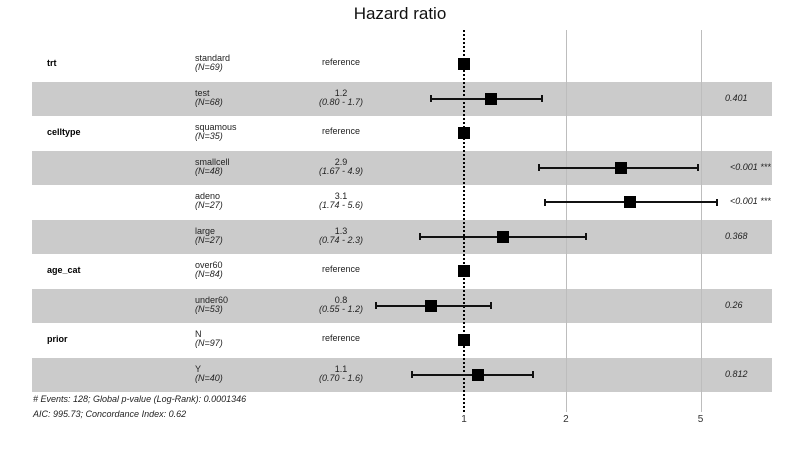 Image resolution: width=800 pixels, height=450 pixels. What do you see at coordinates (341, 101) in the screenshot?
I see `ci-label: (0.80 - 1.7)` at bounding box center [341, 101].